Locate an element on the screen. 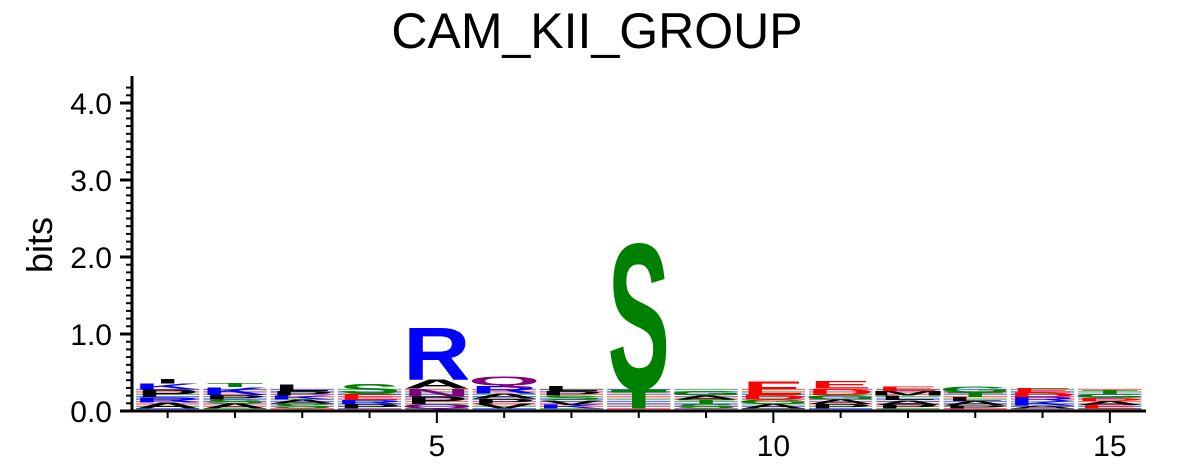  y-tick-label: 4.0 is located at coordinates (91, 104).